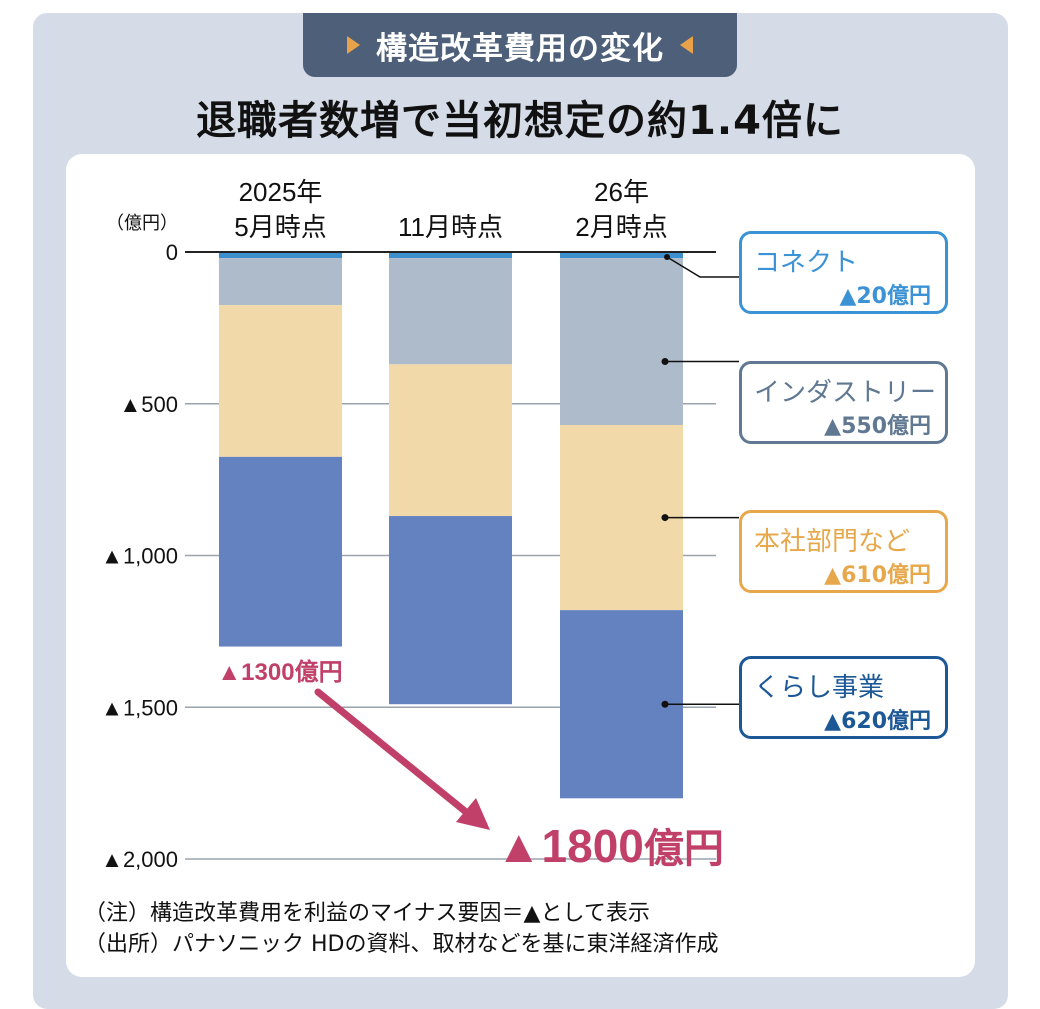  Describe the element at coordinates (570, 846) in the screenshot. I see `final-total-number: ▲1800` at that location.